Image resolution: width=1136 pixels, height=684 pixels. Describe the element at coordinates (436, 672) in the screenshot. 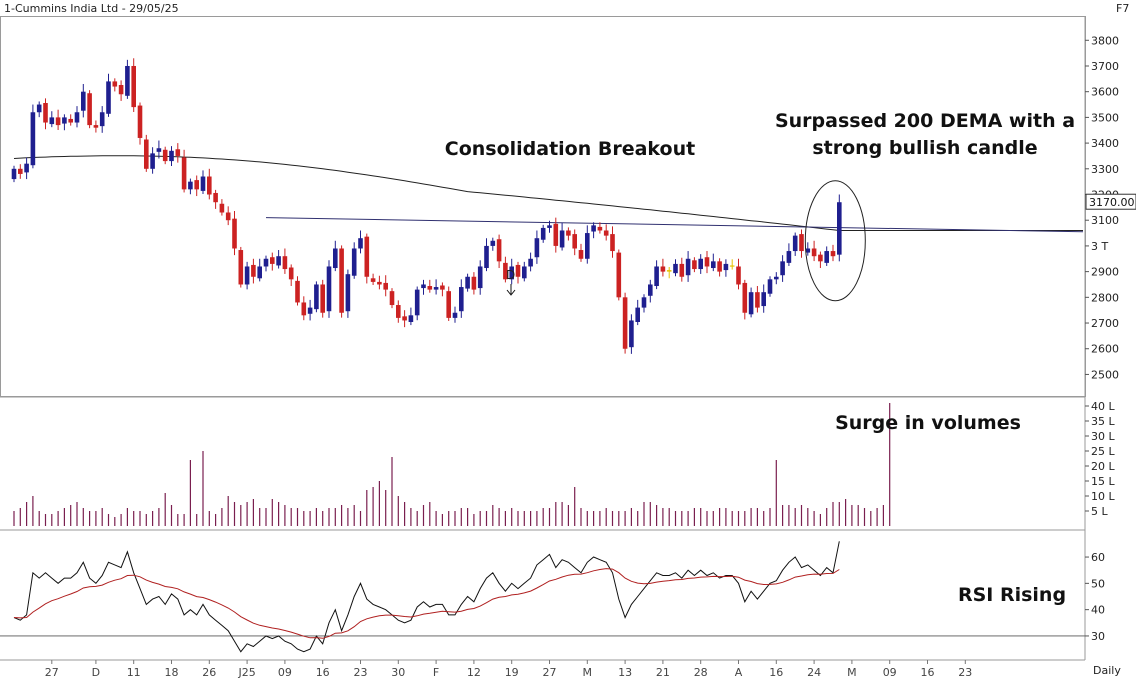

I see `x-axis-tick-label: F` at that location.